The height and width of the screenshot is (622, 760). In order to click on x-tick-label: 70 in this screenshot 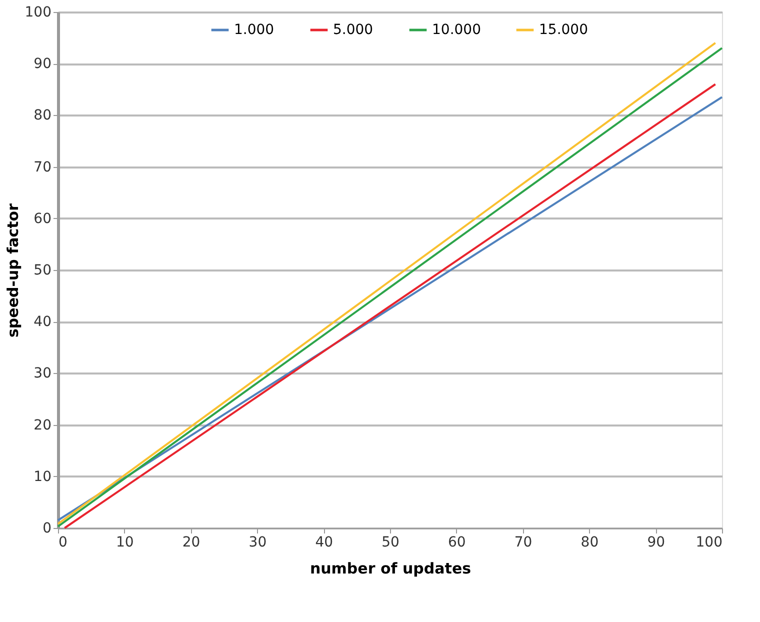, I will do `click(523, 542)`.